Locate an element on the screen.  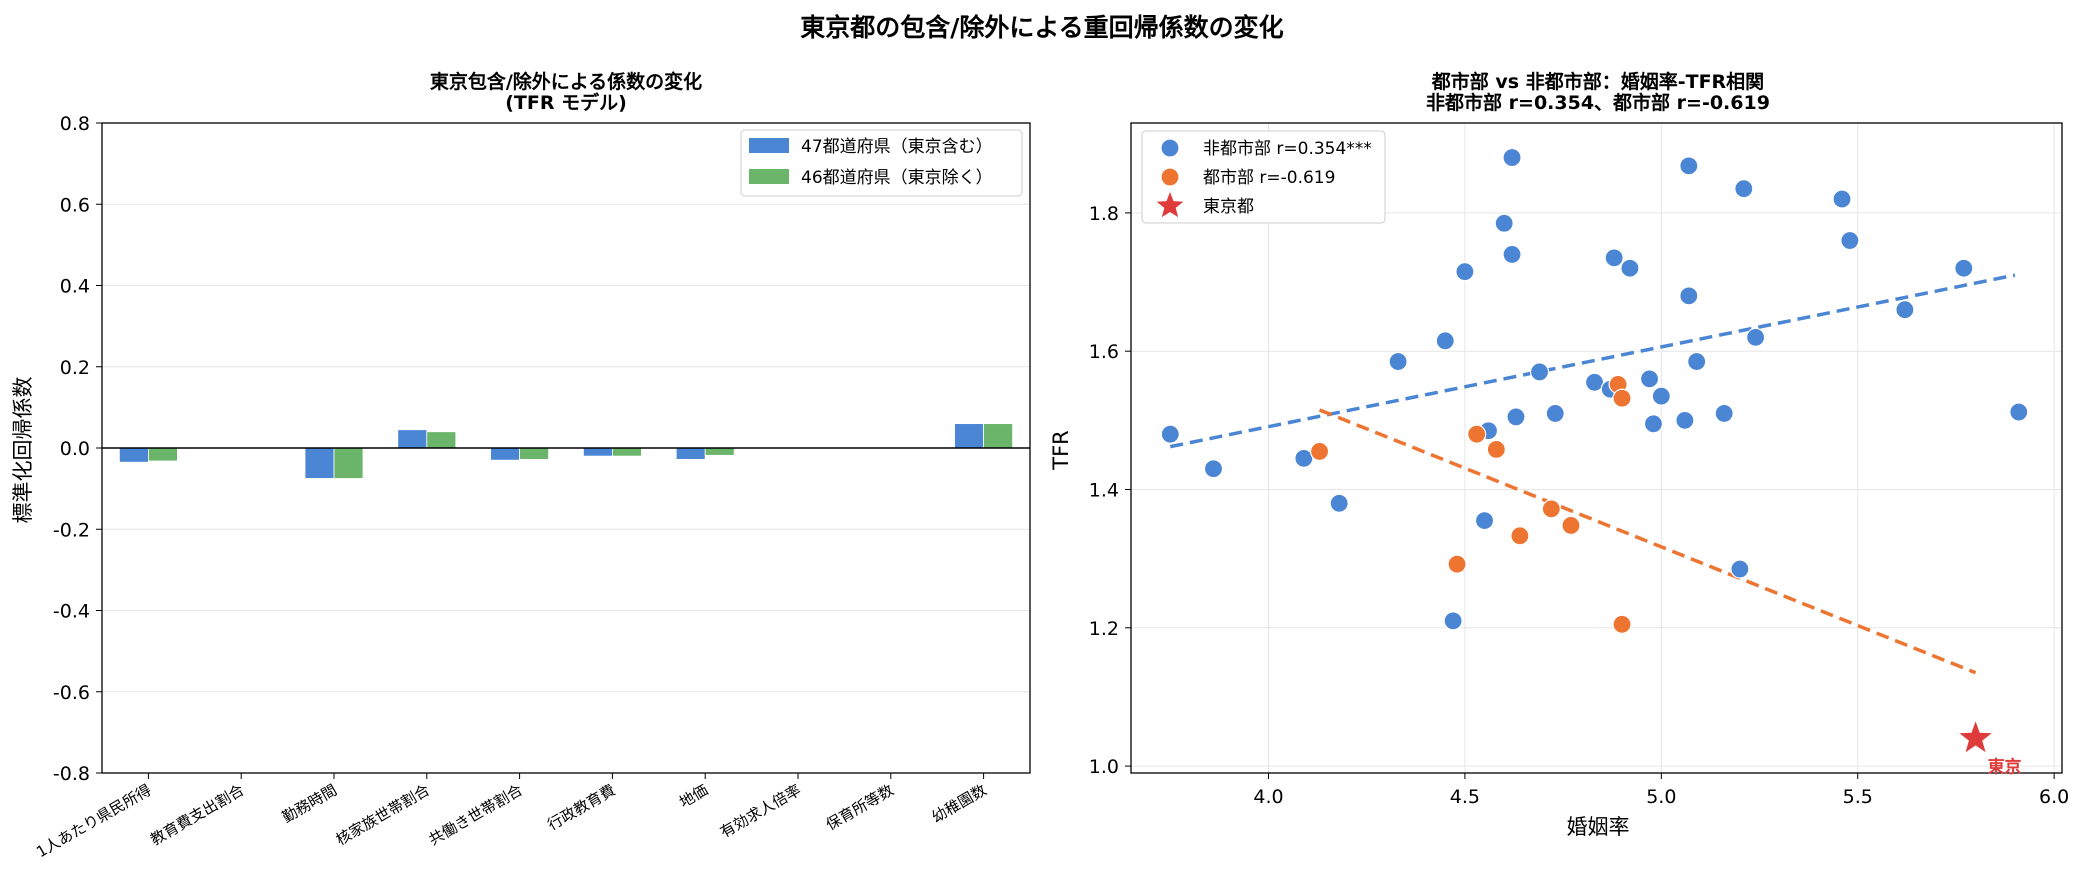
scatter-legend-marker-nonurban is located at coordinates (1170, 148).